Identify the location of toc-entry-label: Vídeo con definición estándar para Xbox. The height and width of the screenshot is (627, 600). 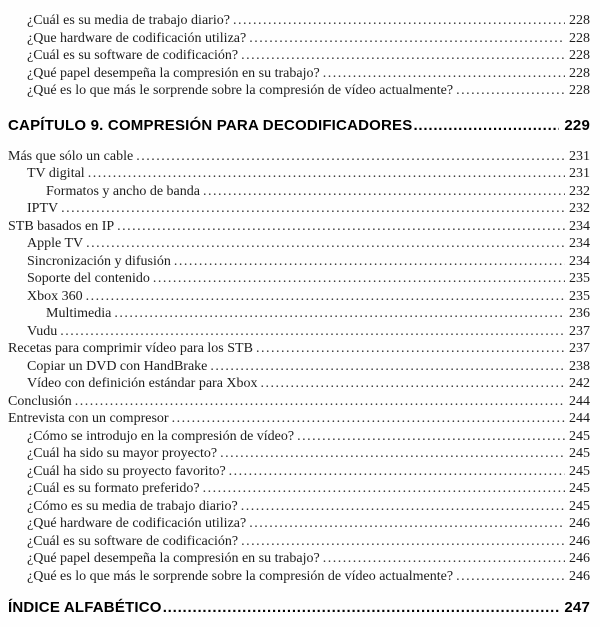
(142, 383).